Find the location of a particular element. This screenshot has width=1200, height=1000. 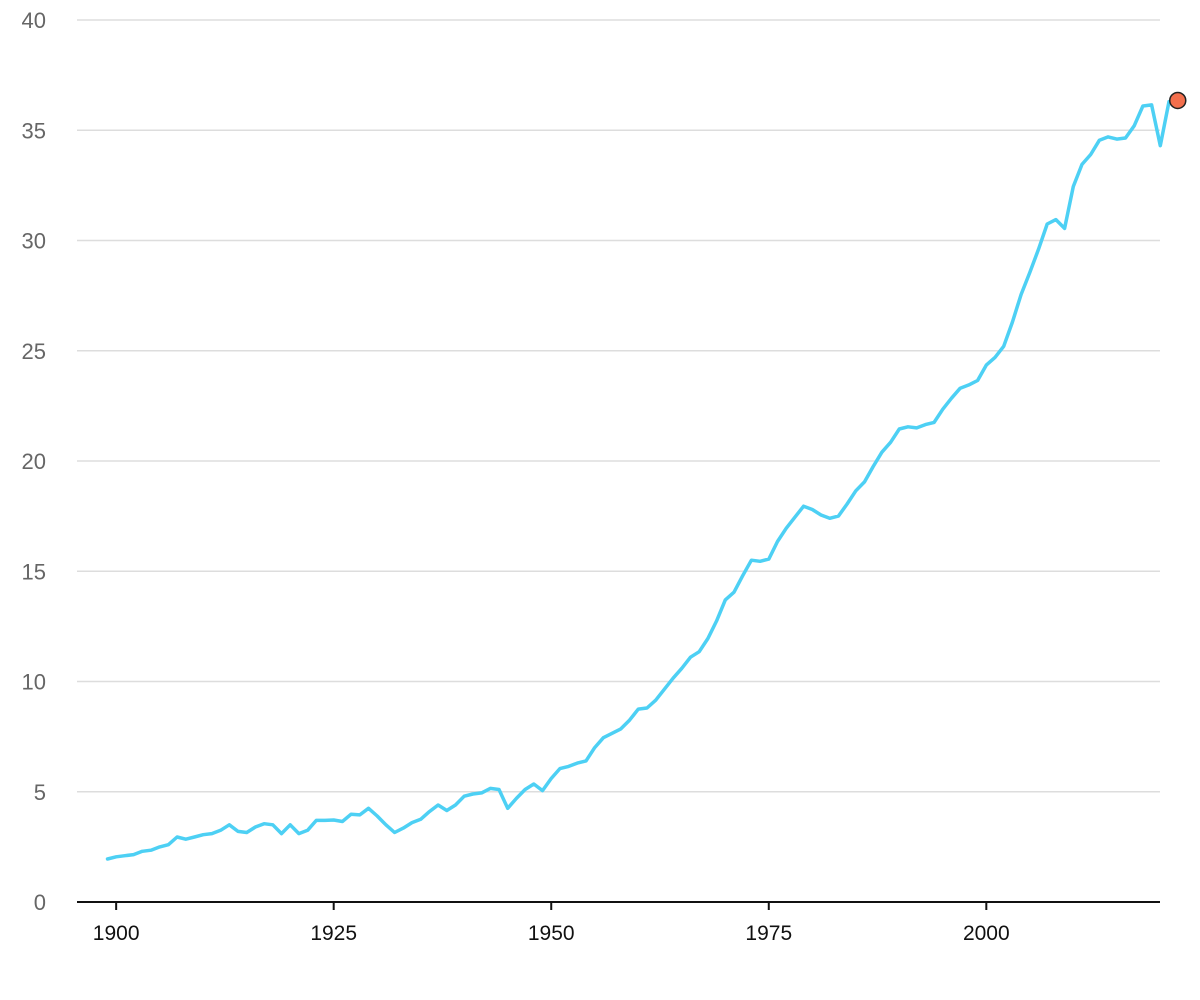

x-tick-label: 1975 is located at coordinates (768, 933).